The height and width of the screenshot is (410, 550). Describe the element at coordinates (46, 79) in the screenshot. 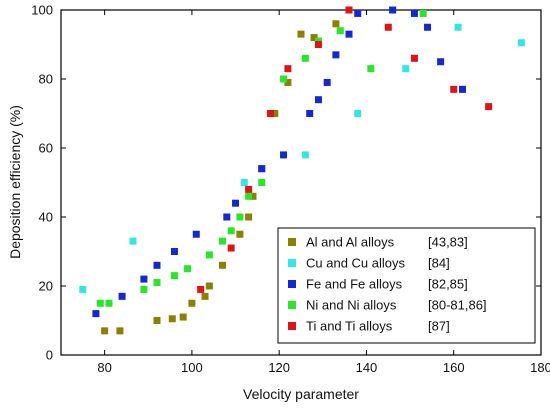

I see `y-tick-label: 80` at that location.